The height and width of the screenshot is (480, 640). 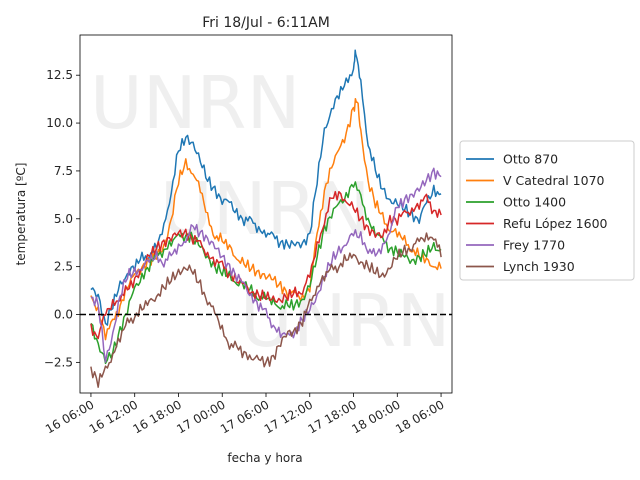 I want to click on y-tick-label: 7.5, so click(x=63, y=171).